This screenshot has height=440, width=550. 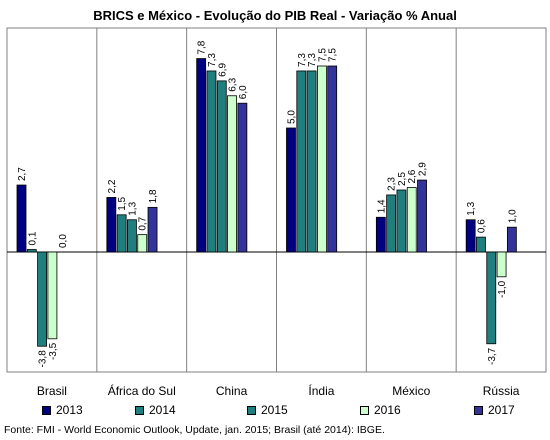 I want to click on data-label: 1,0, so click(x=512, y=216).